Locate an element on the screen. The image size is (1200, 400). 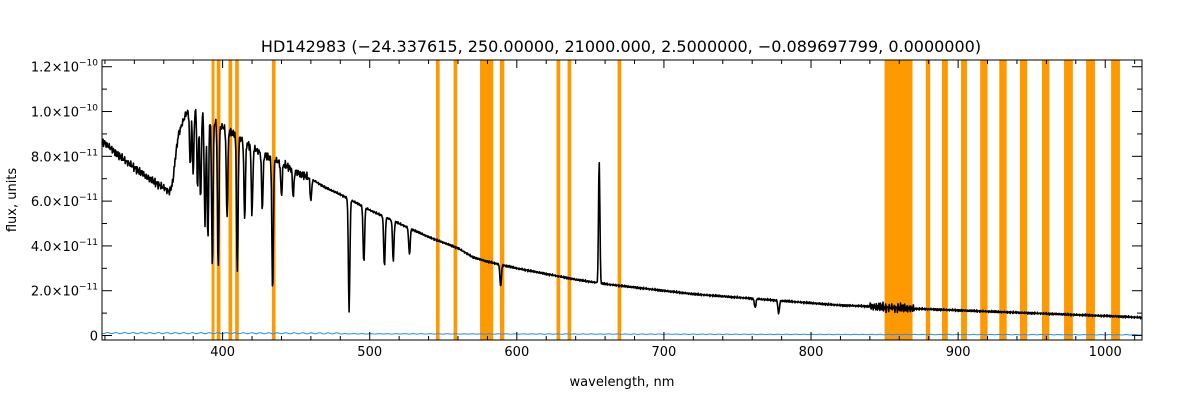
x-axis-title: wavelength, nm is located at coordinates (622, 382).